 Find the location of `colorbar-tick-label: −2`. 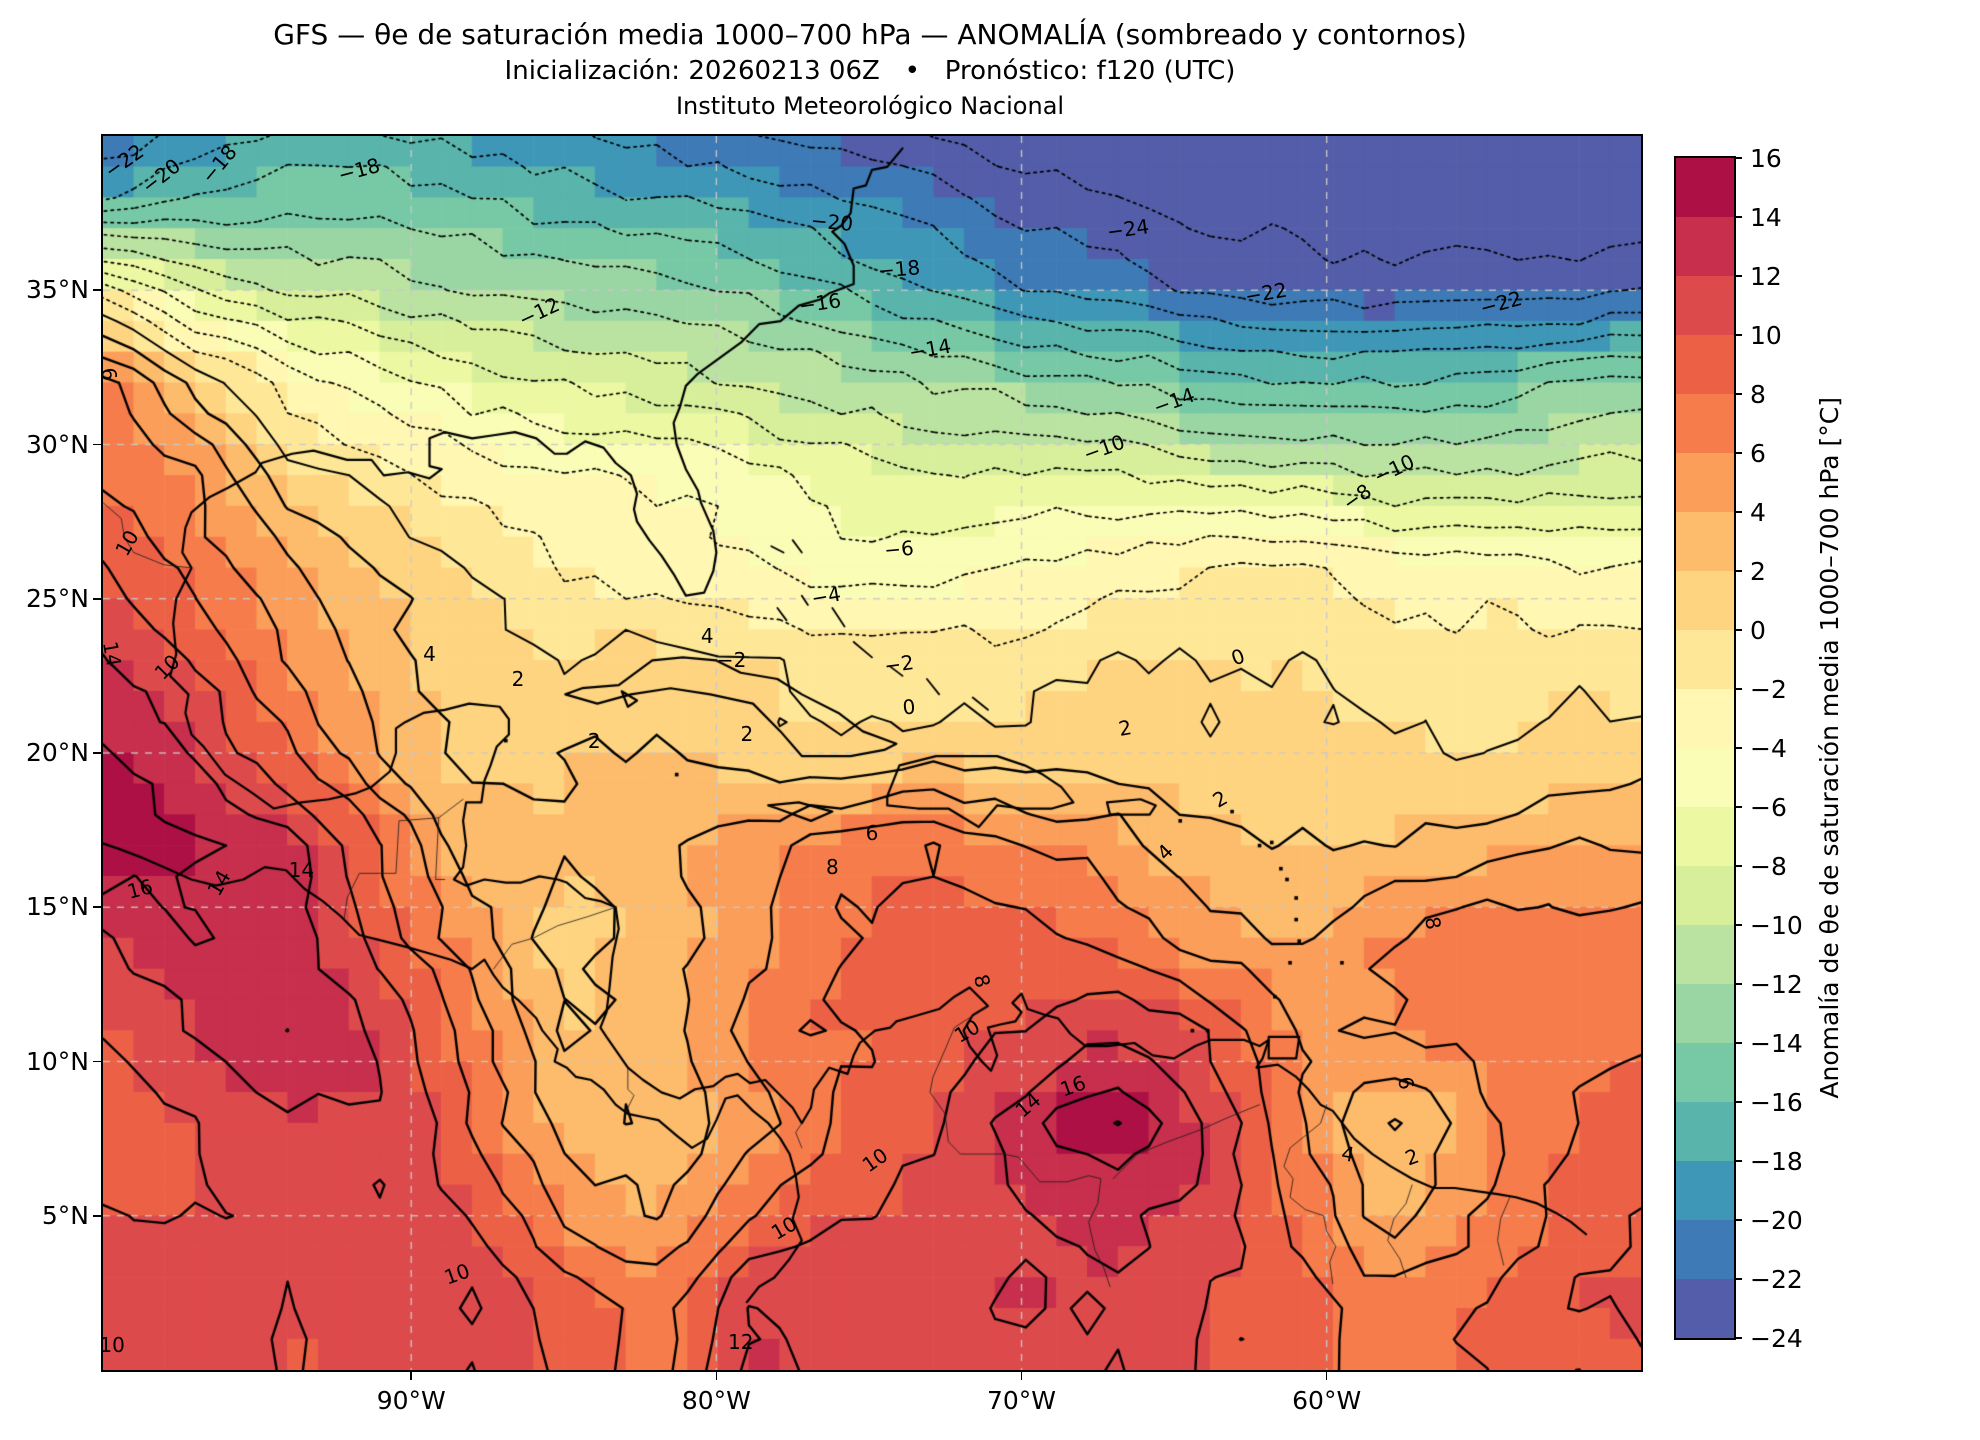

colorbar-tick-label: −2 is located at coordinates (1768, 689).